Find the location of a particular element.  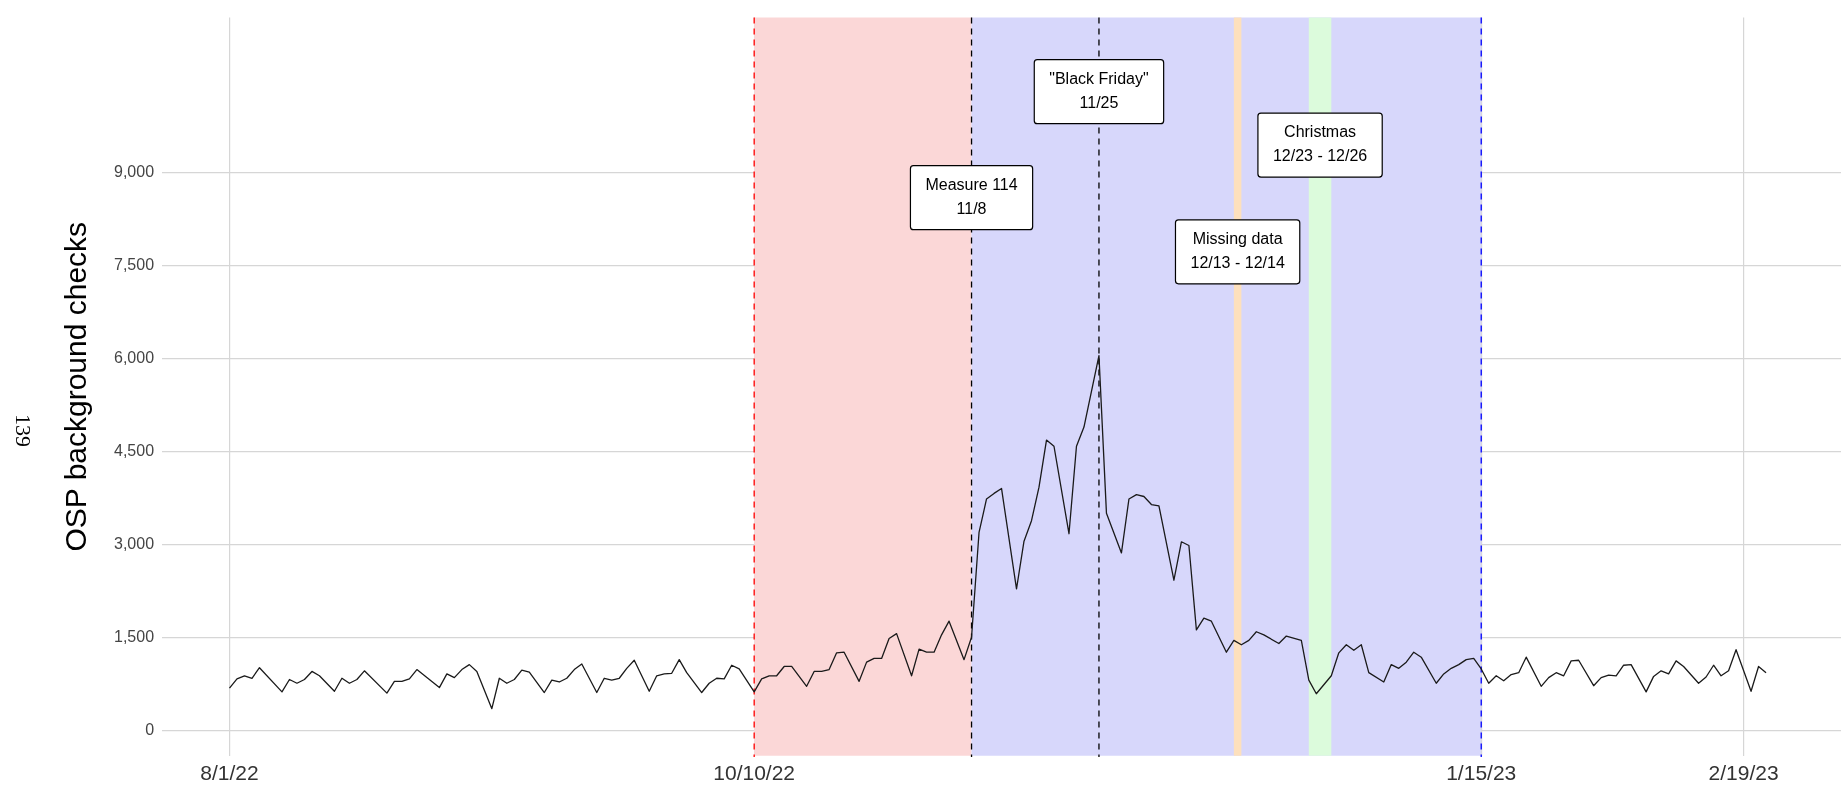

ref-line-label: "Black Friday" 11/25 is located at coordinates (1099, 91).